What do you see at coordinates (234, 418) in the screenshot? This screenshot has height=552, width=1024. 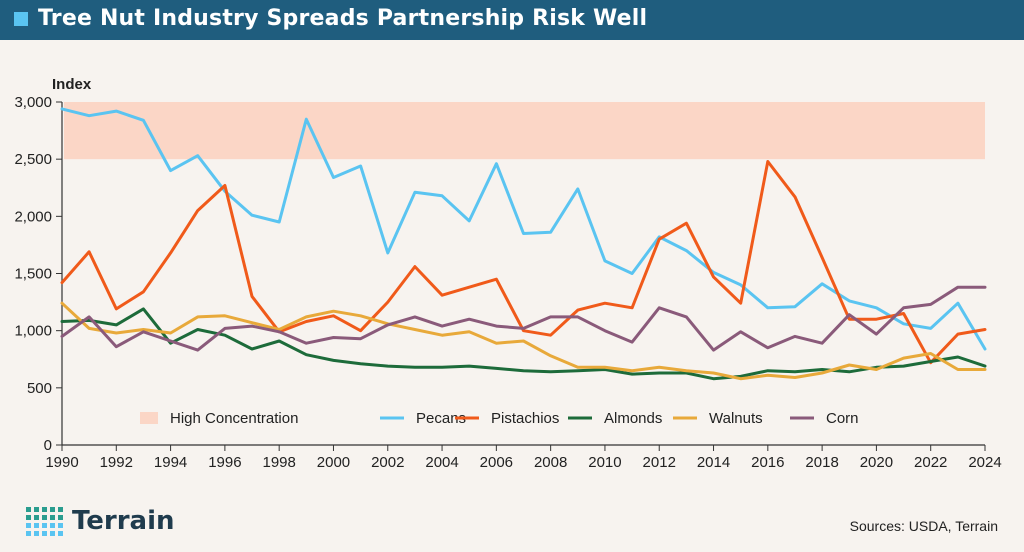 I see `legend-label-high-concentration: High Concentration` at bounding box center [234, 418].